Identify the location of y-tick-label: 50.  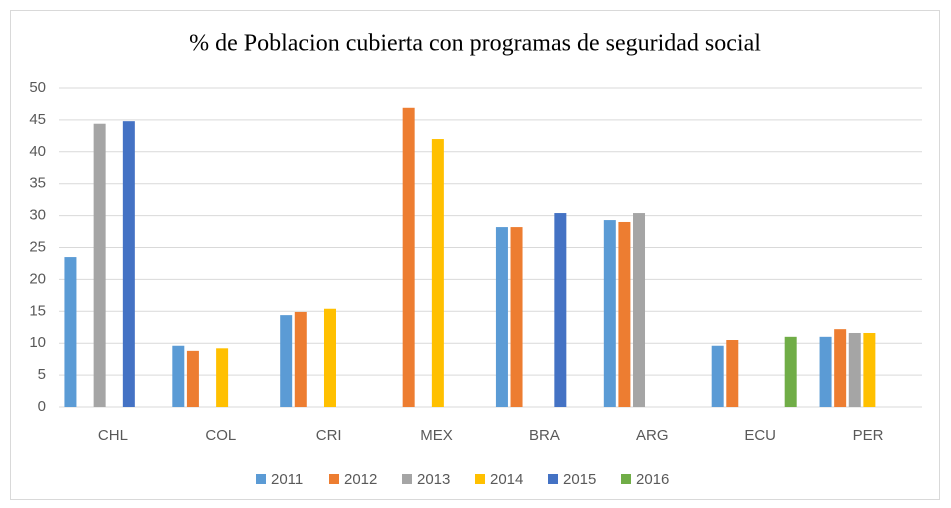
(37, 87).